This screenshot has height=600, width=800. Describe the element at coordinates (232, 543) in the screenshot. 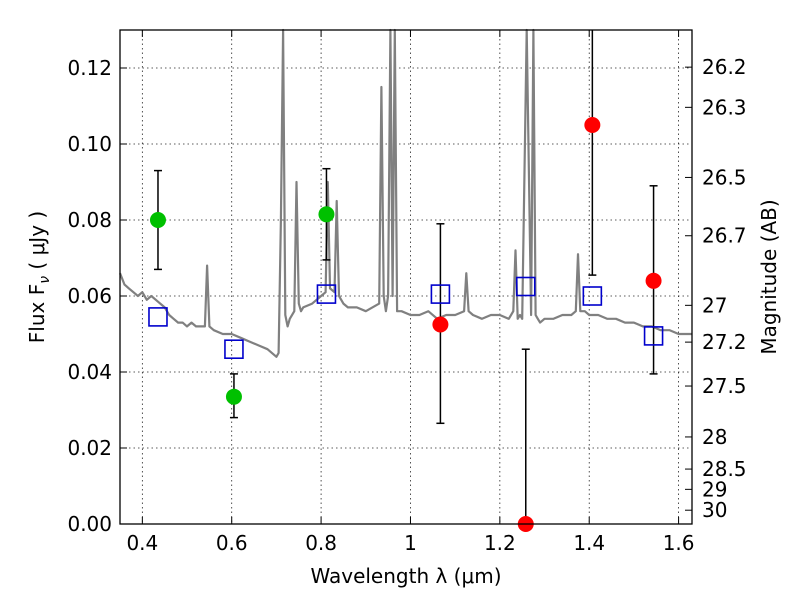

I see `x-tick-label: 0.6` at that location.